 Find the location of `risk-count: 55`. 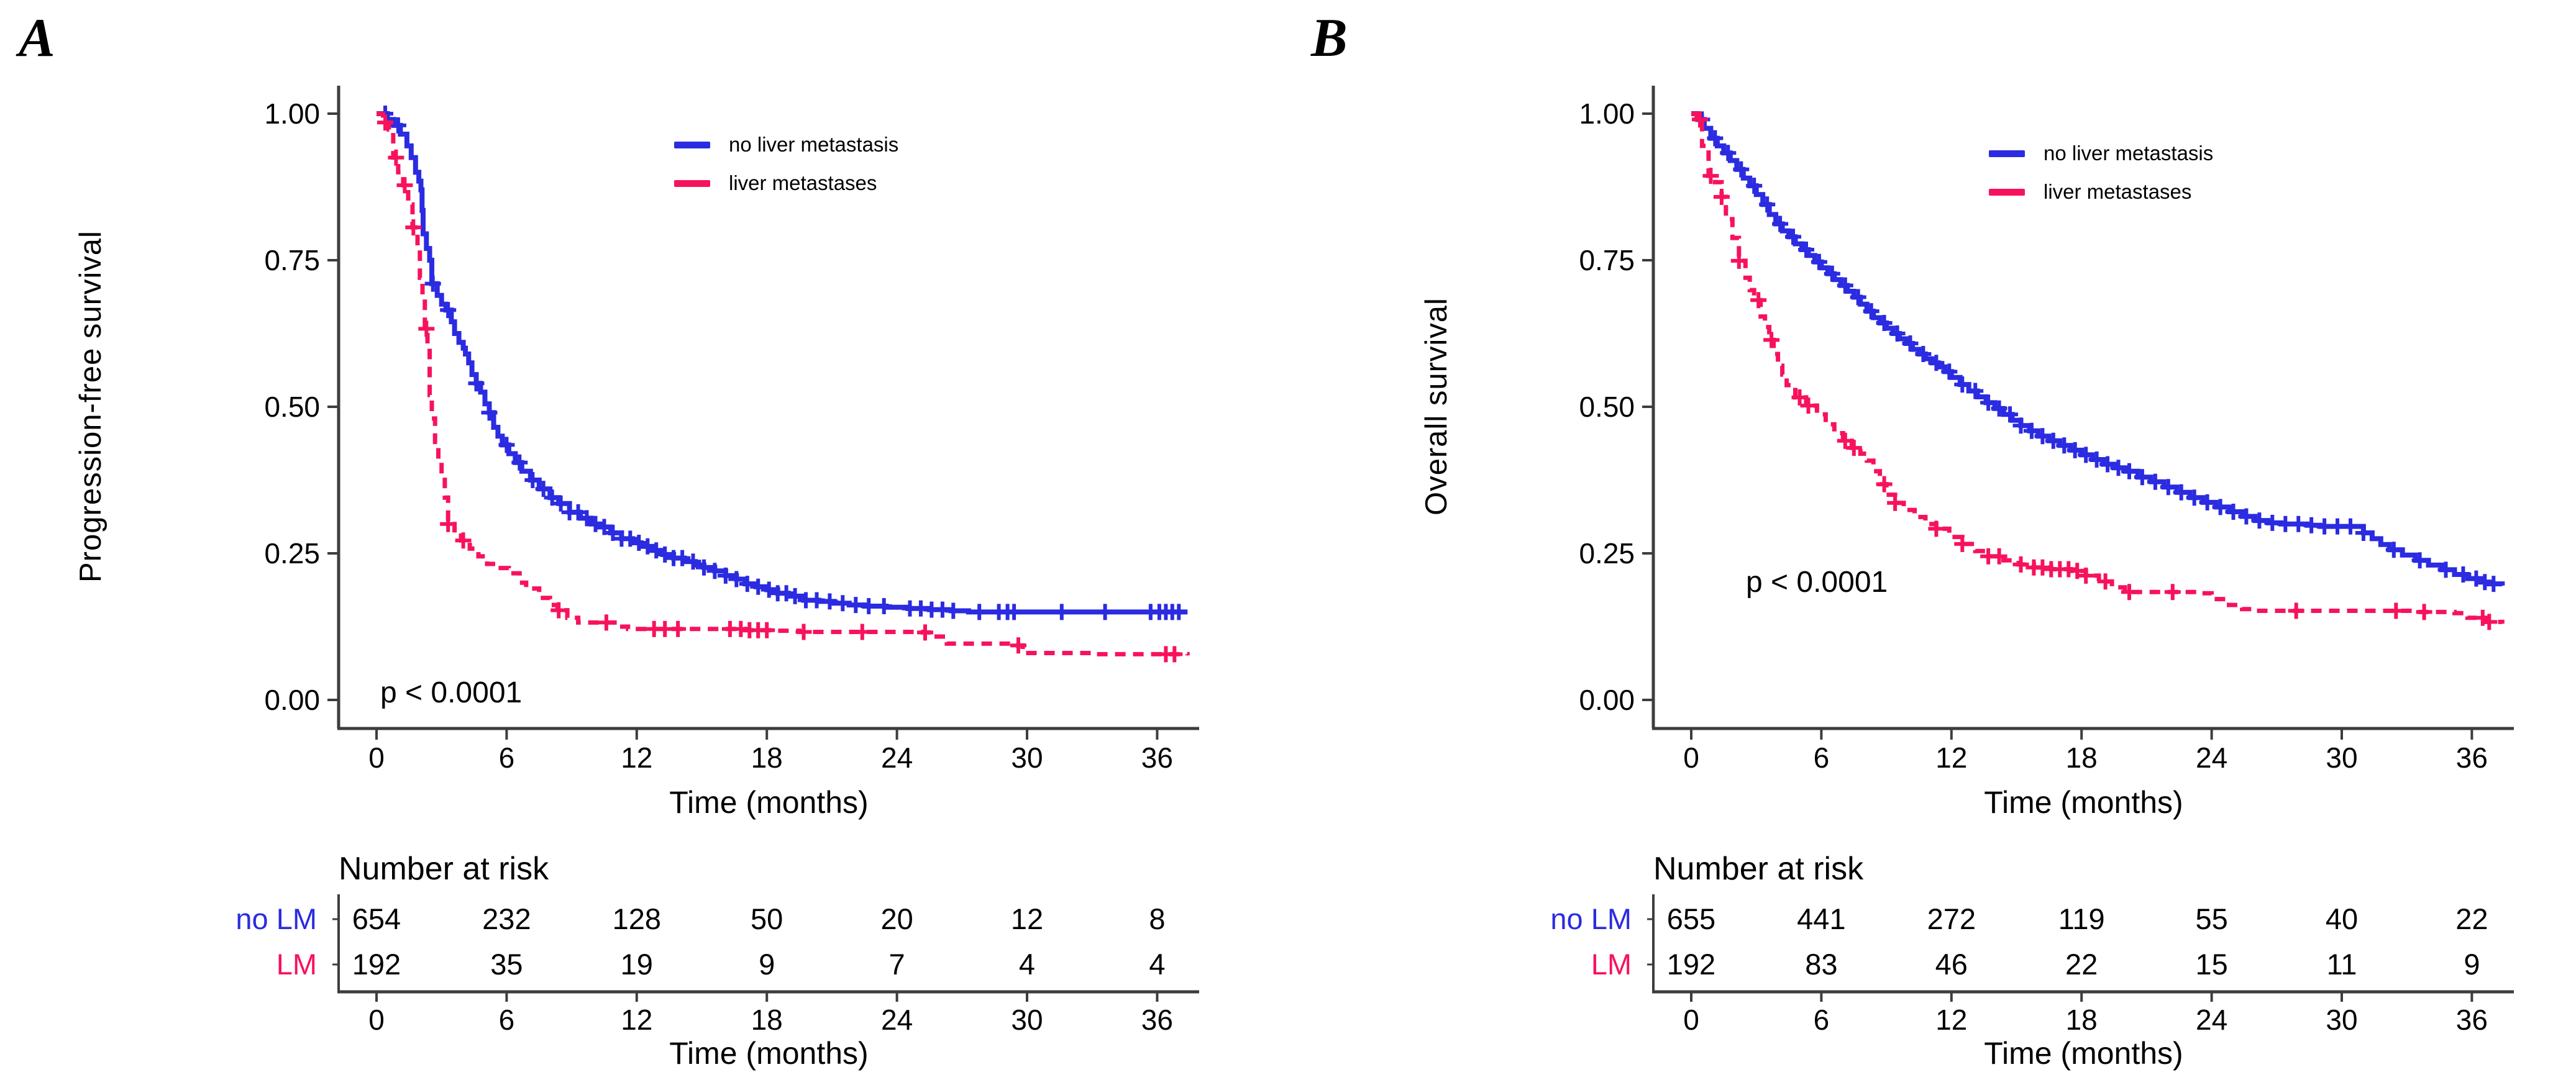

risk-count: 55 is located at coordinates (2211, 918).